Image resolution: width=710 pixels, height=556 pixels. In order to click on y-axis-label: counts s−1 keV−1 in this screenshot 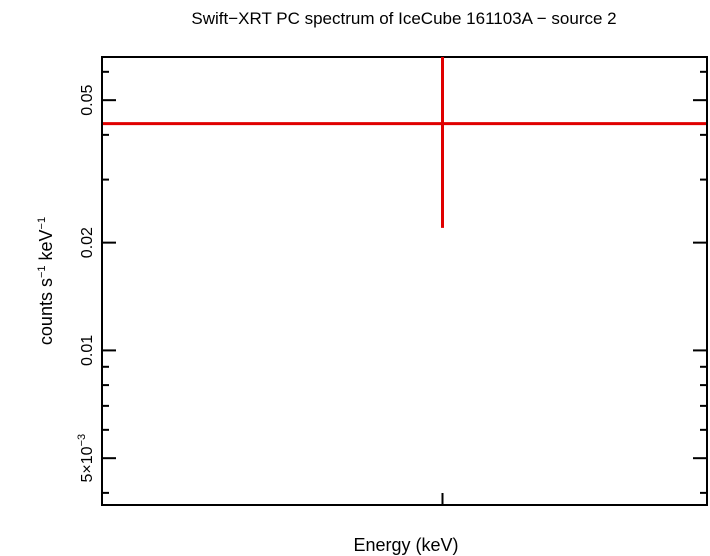, I will do `click(46, 281)`.